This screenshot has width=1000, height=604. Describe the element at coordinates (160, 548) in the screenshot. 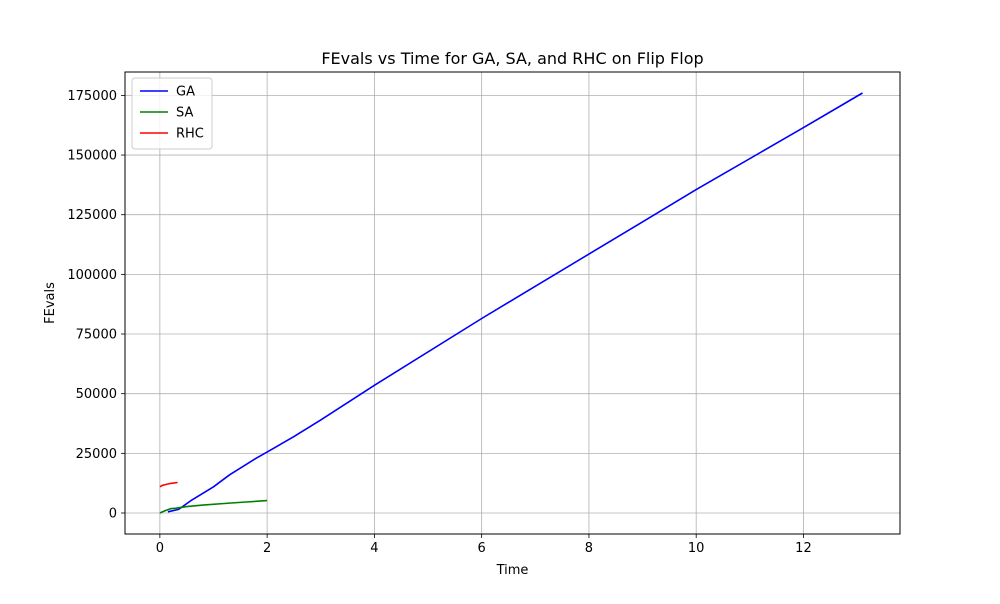

I see `x-tick-label: 0` at that location.